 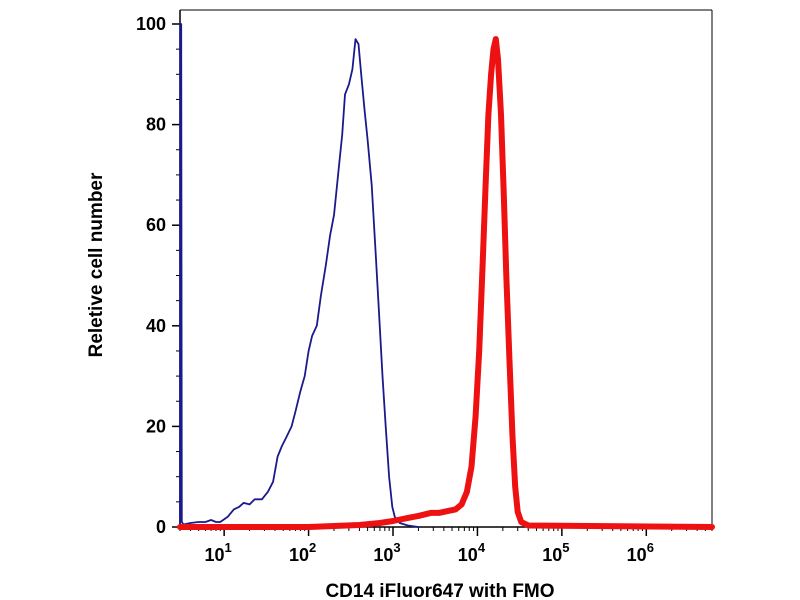 What do you see at coordinates (156, 125) in the screenshot?
I see `y-tick-label: 80` at bounding box center [156, 125].